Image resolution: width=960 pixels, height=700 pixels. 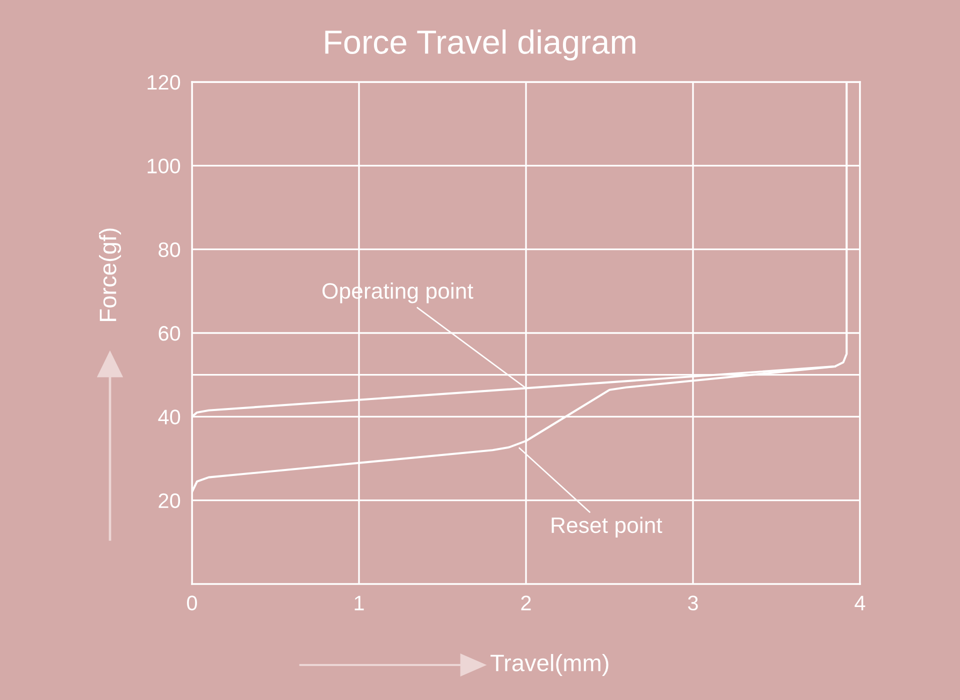 I want to click on y-tick-label: 20, so click(x=169, y=500).